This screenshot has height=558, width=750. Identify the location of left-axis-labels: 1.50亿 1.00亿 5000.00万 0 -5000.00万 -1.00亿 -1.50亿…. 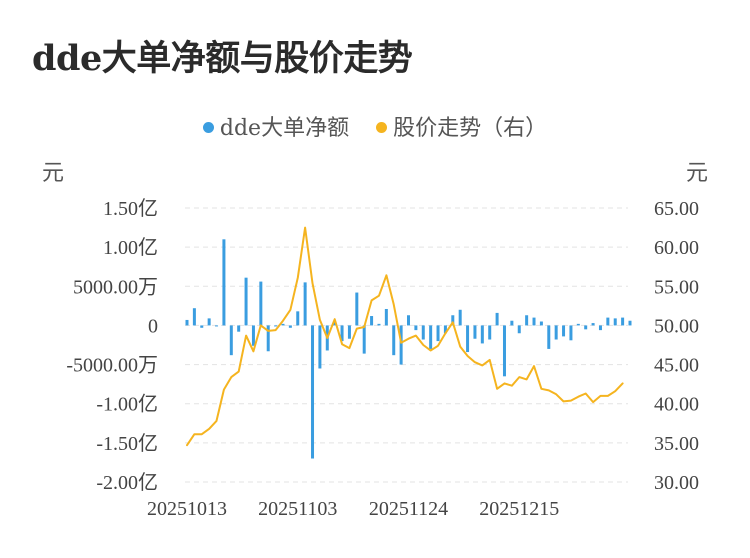
(112, 345).